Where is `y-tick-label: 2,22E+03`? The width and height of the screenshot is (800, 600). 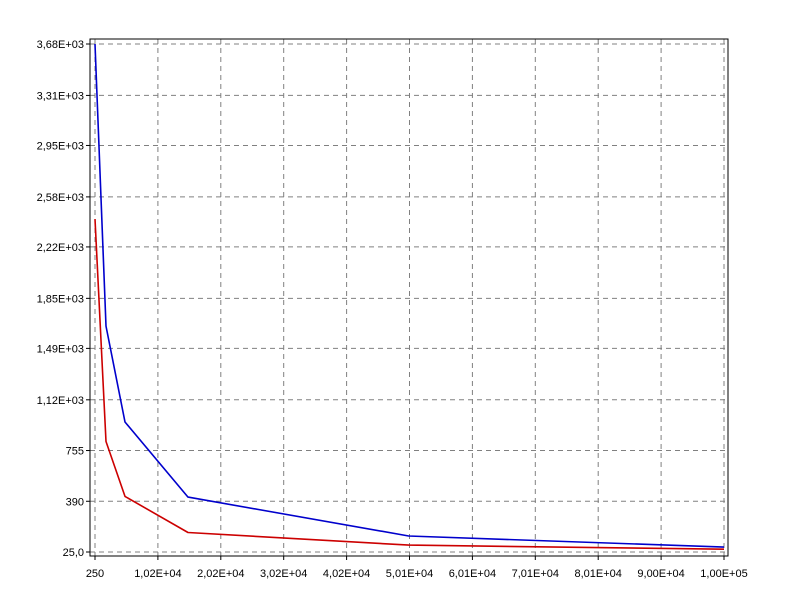 y-tick-label: 2,22E+03 is located at coordinates (60, 248).